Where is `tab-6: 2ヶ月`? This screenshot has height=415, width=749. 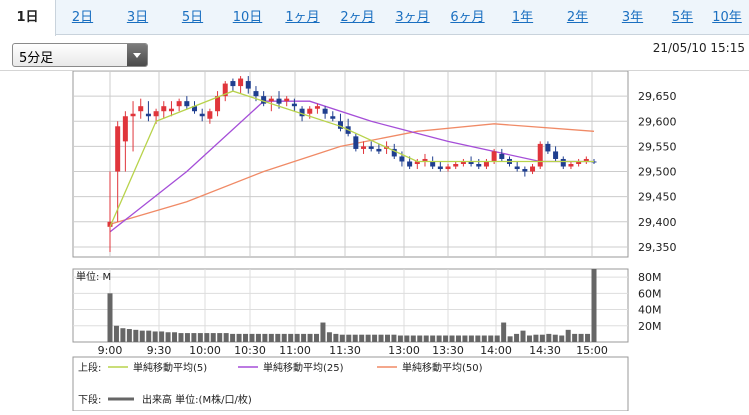 tab-6: 2ヶ月 is located at coordinates (357, 17).